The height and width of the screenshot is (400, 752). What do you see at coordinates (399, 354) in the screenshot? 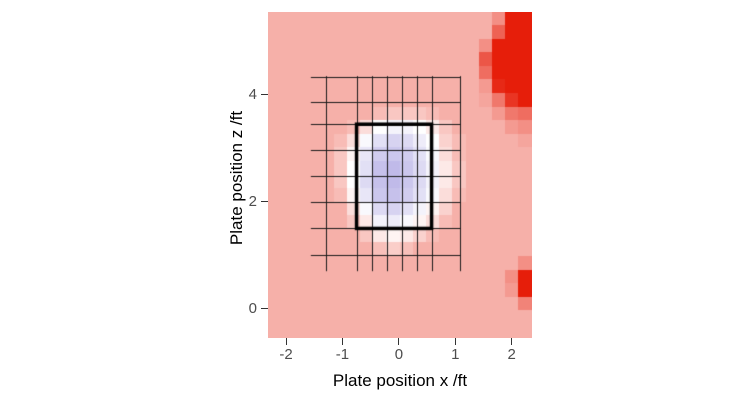
I see `x-tick-label: 0` at bounding box center [399, 354].